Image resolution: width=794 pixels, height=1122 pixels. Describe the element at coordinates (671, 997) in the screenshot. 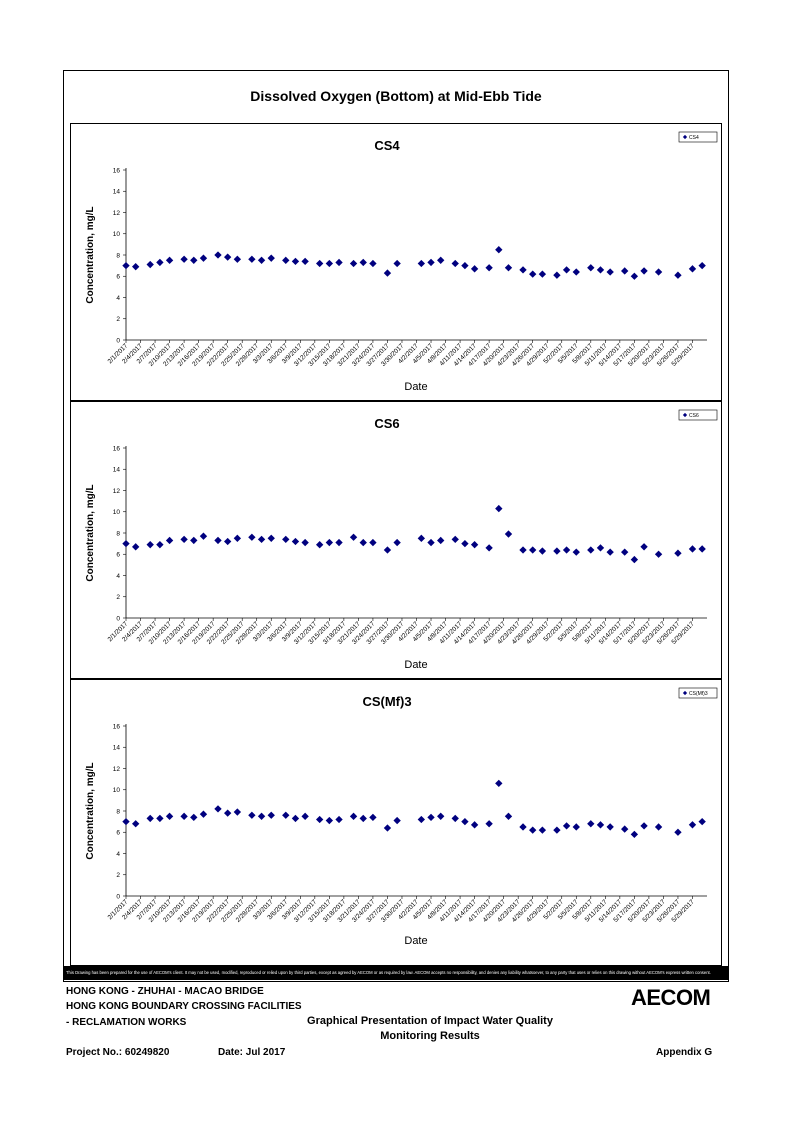

I see `aecom-logo: AECOM` at that location.